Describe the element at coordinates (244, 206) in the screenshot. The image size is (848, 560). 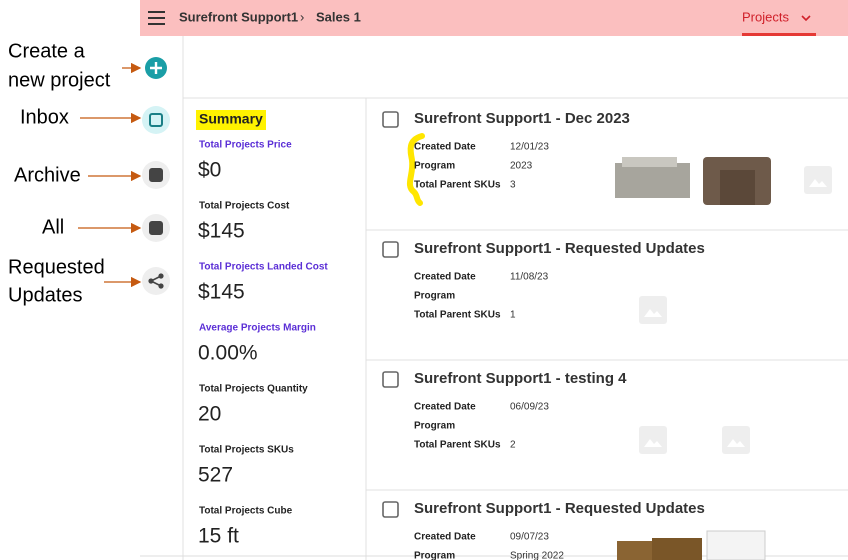
I see `summary-label: Total Projects Cost` at that location.